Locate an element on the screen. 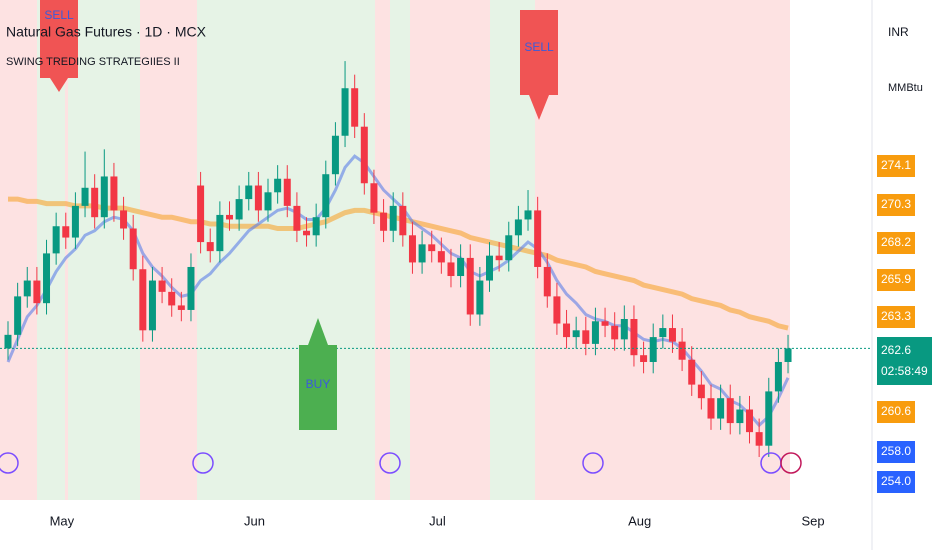  price-label: 254.0 is located at coordinates (896, 481).